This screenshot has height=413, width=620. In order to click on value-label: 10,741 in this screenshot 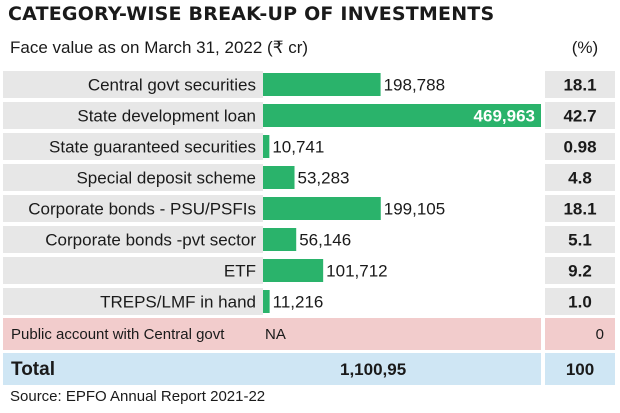, I will do `click(298, 147)`.